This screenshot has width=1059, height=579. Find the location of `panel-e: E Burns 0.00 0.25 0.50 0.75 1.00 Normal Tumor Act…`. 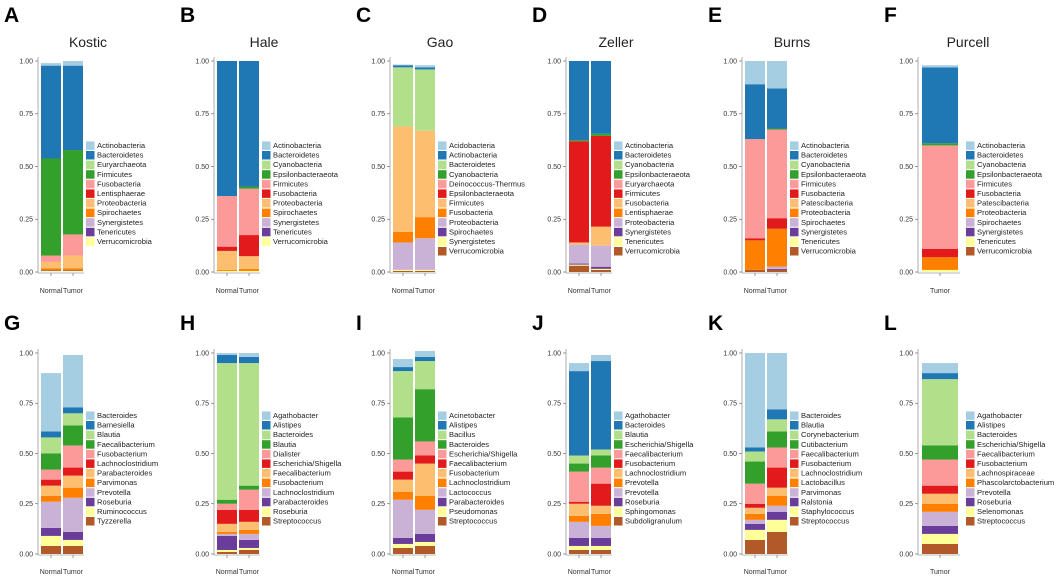

panel-e: E Burns 0.00 0.25 0.50 0.75 1.00 Normal Tumor Act… is located at coordinates (787, 149).